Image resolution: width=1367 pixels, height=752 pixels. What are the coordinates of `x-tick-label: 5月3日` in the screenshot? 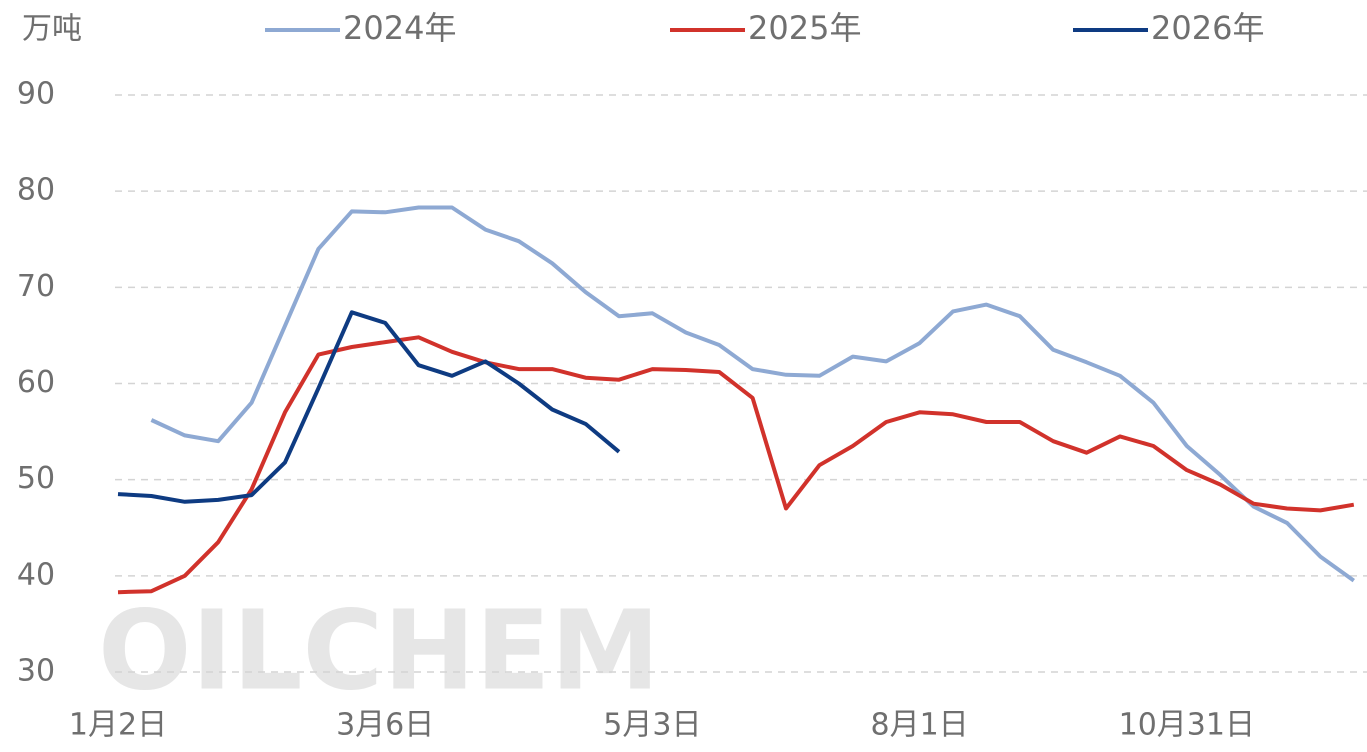 It's located at (652, 725).